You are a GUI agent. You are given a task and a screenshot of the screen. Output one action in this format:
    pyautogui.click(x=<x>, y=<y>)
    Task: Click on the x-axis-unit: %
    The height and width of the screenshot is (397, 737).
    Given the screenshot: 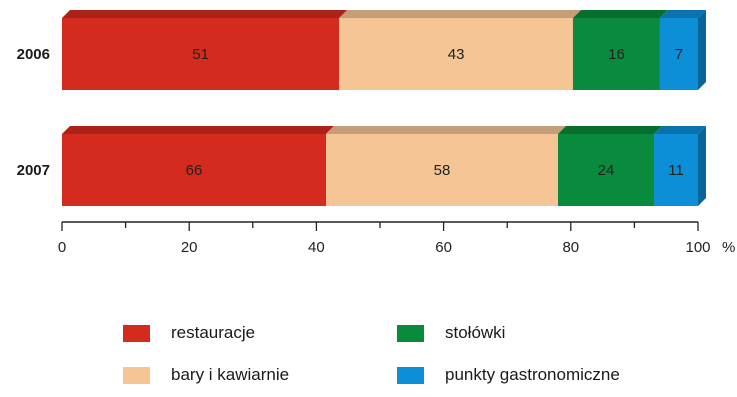 What is the action you would take?
    pyautogui.click(x=728, y=247)
    